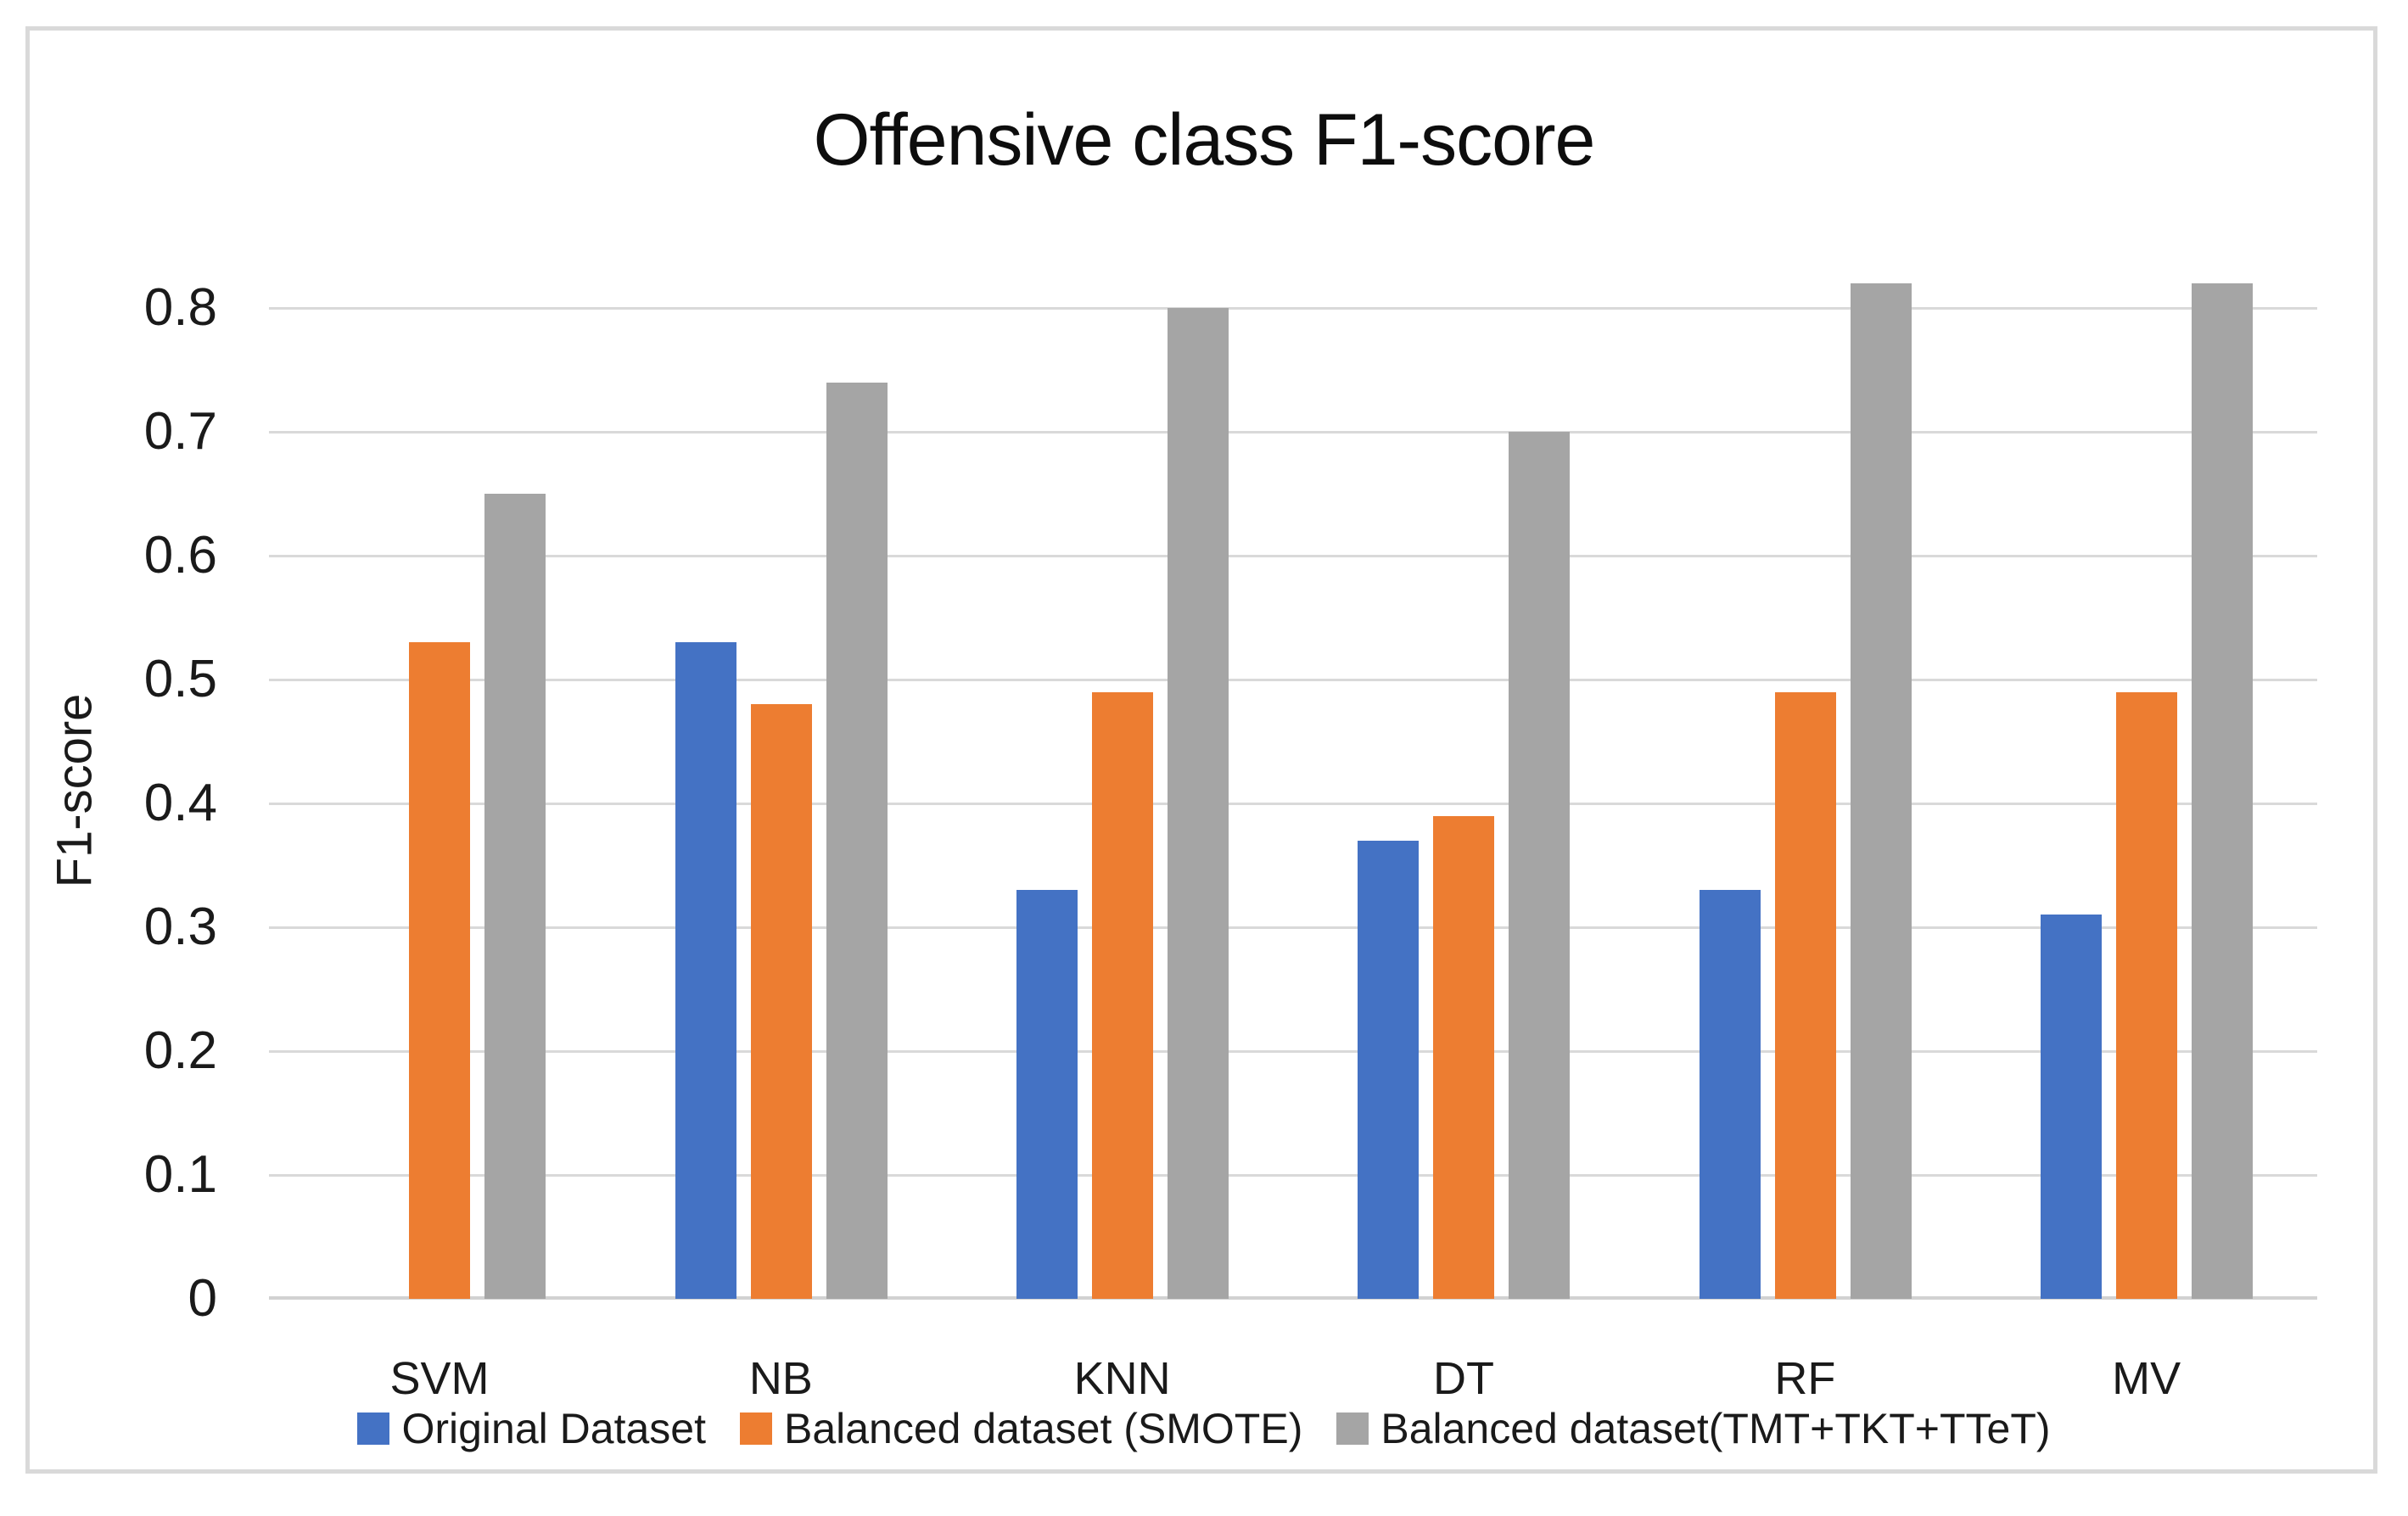 The height and width of the screenshot is (1516, 2408). Describe the element at coordinates (515, 896) in the screenshot. I see `bar-svm-series3` at that location.